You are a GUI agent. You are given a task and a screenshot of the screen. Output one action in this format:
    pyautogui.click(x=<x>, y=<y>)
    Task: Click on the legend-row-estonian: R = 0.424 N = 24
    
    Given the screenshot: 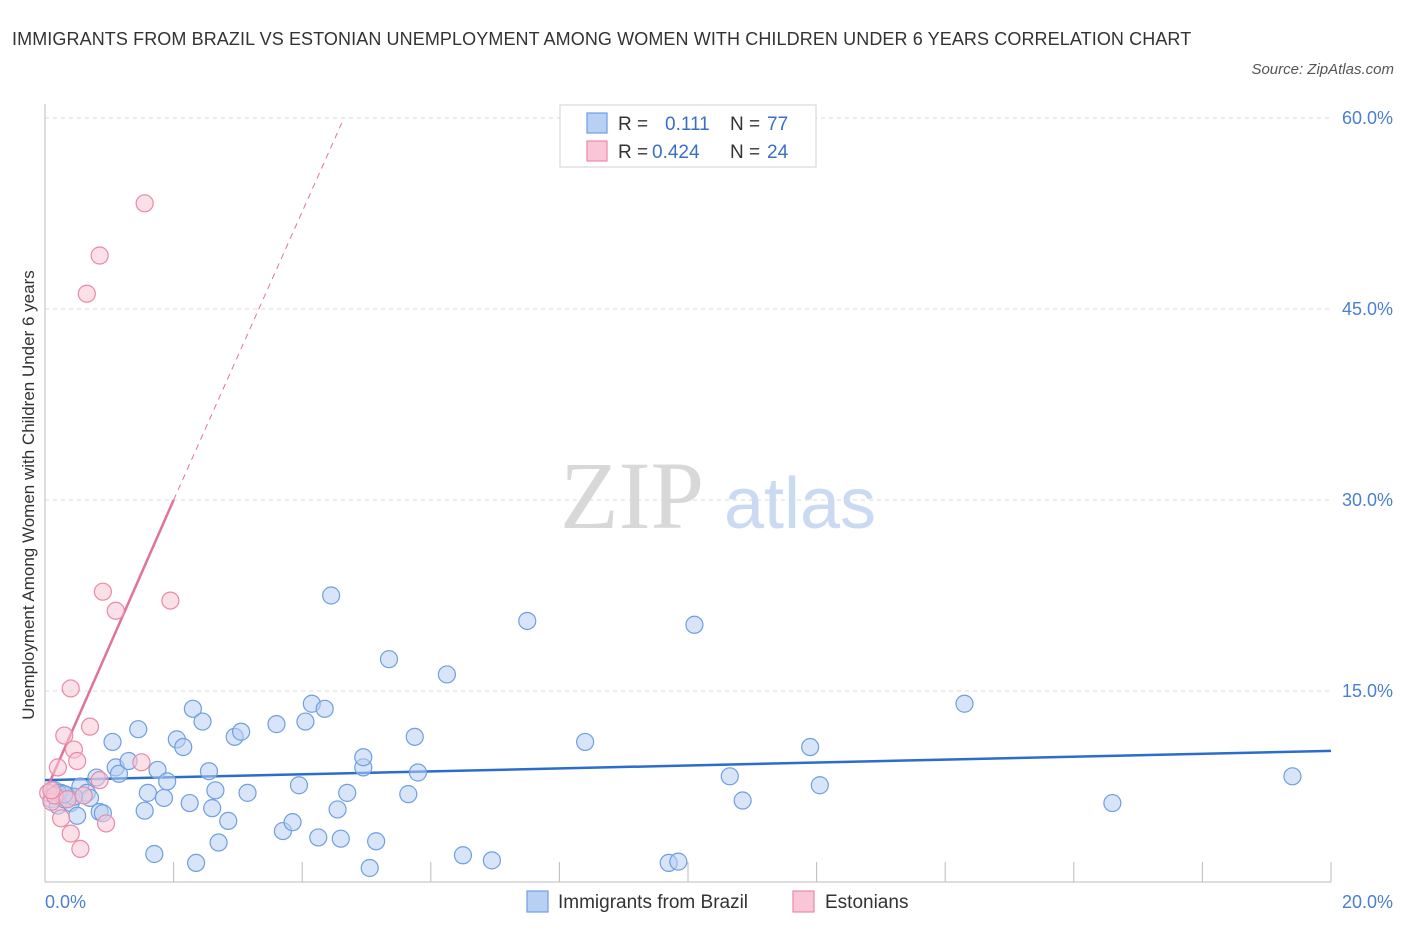 What is the action you would take?
    pyautogui.click(x=687, y=151)
    